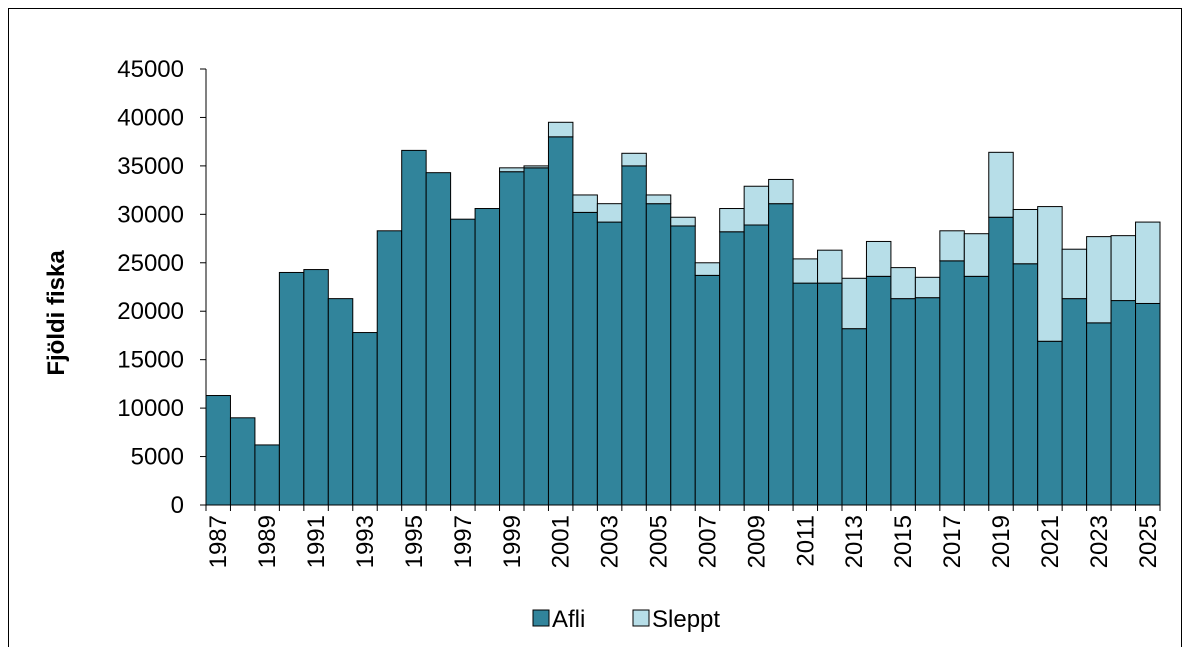 This screenshot has width=1182, height=648. I want to click on bar-afli-2008, so click(732, 368).